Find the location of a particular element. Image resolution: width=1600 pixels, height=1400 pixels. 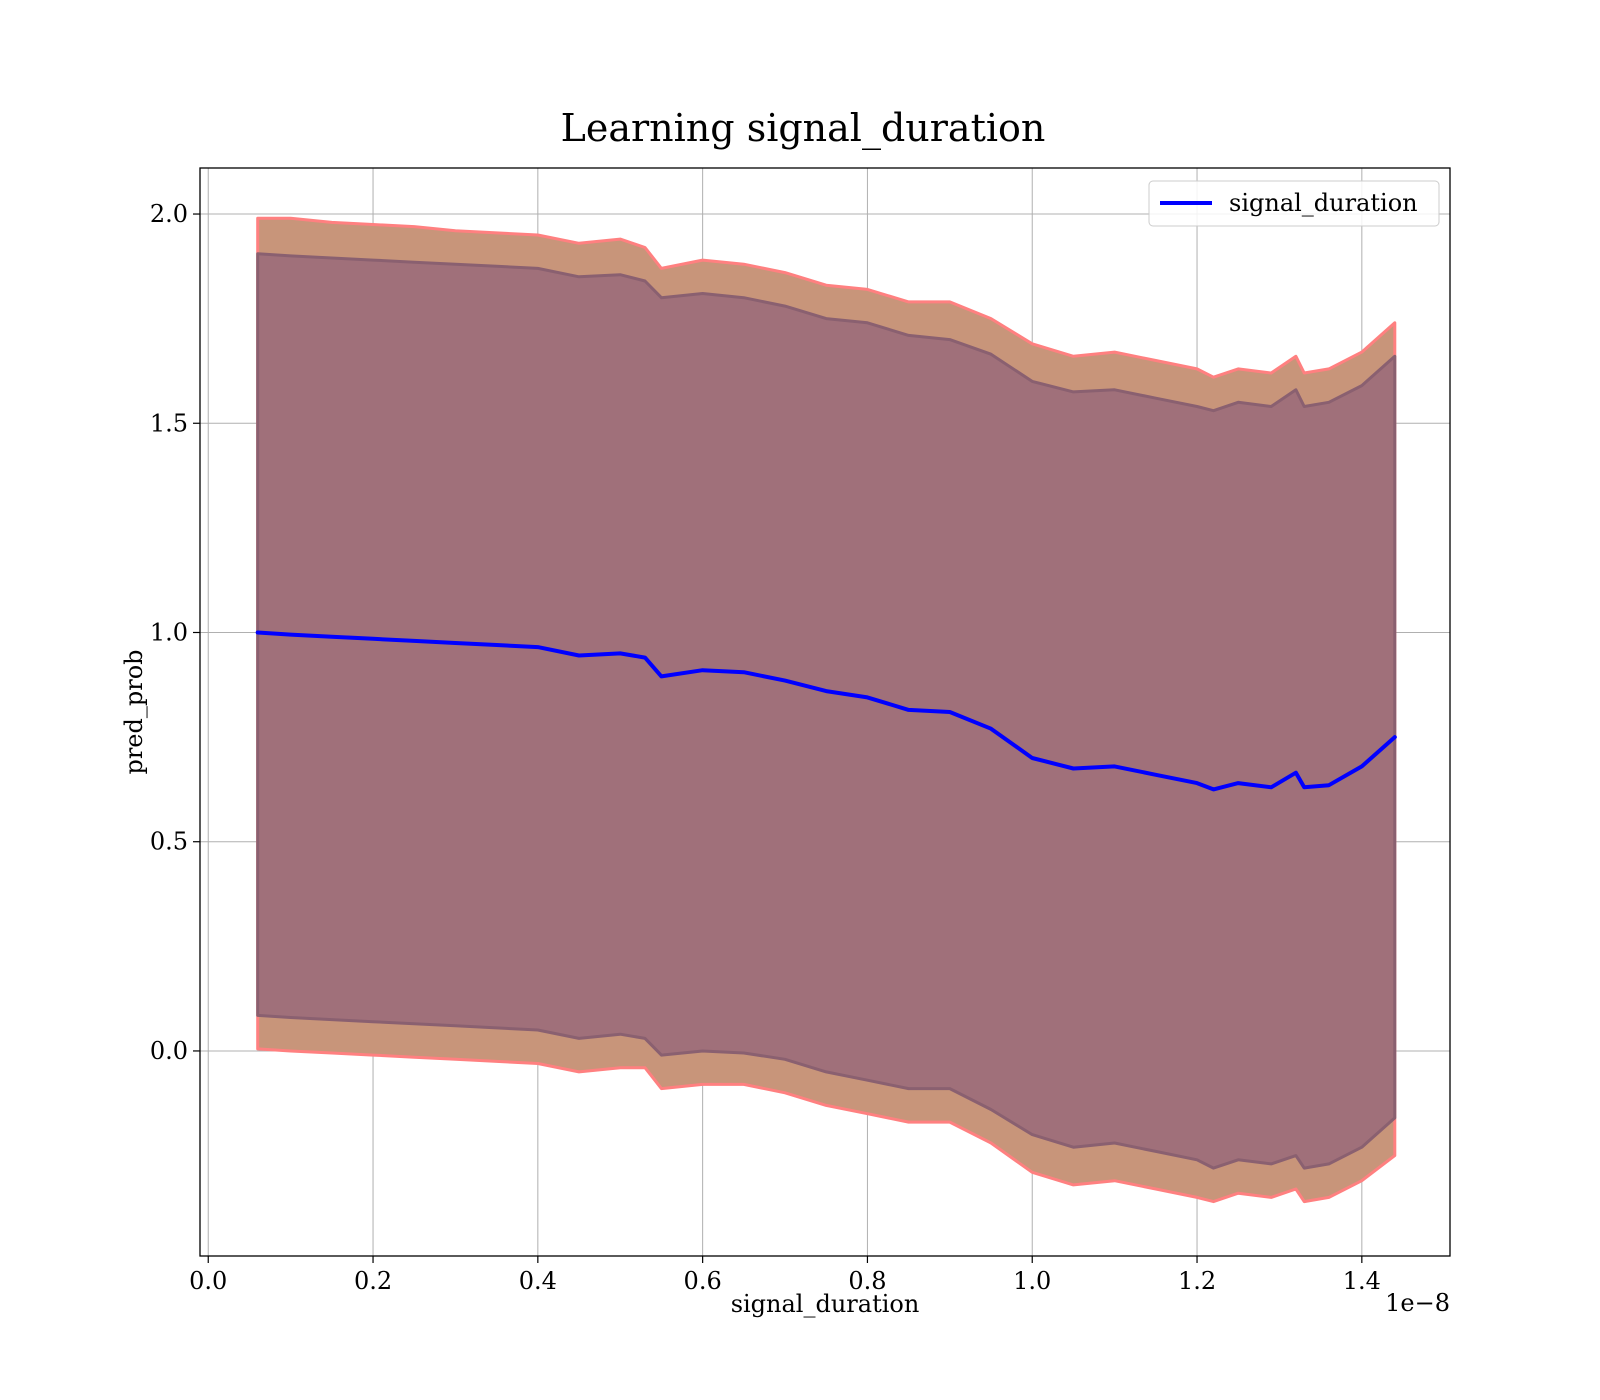

x-tick-label: 0.0 is located at coordinates (208, 1281).